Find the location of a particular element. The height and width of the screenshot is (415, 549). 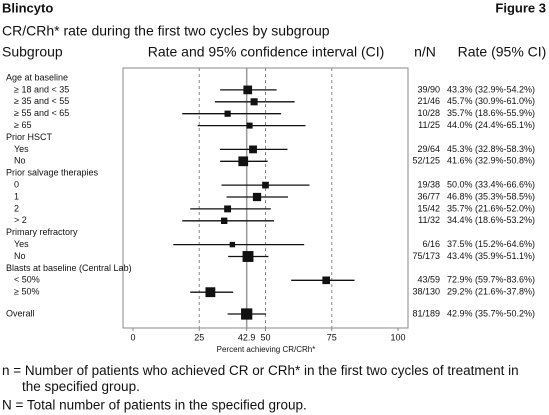

n-over-n: 11/32 is located at coordinates (429, 220).